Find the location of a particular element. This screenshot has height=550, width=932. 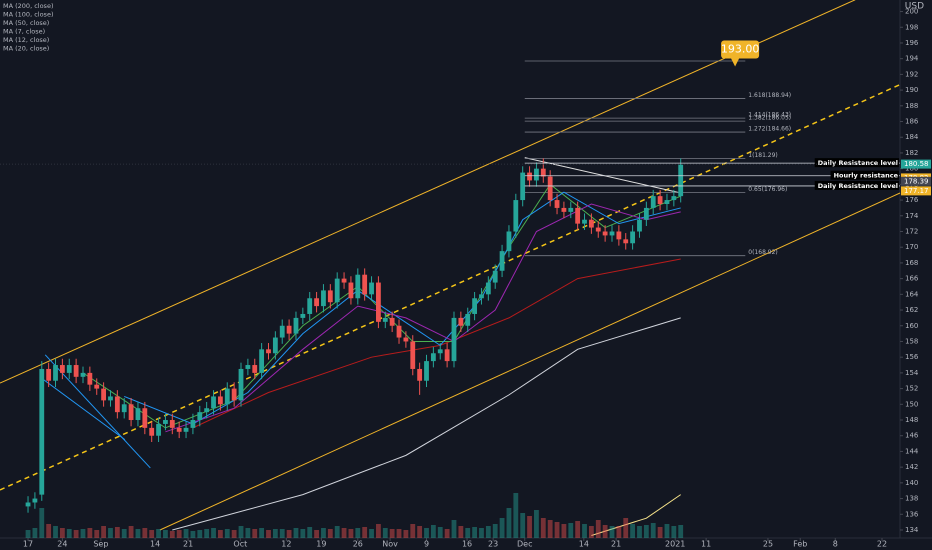

y-tick-label: 142 is located at coordinates (911, 467).